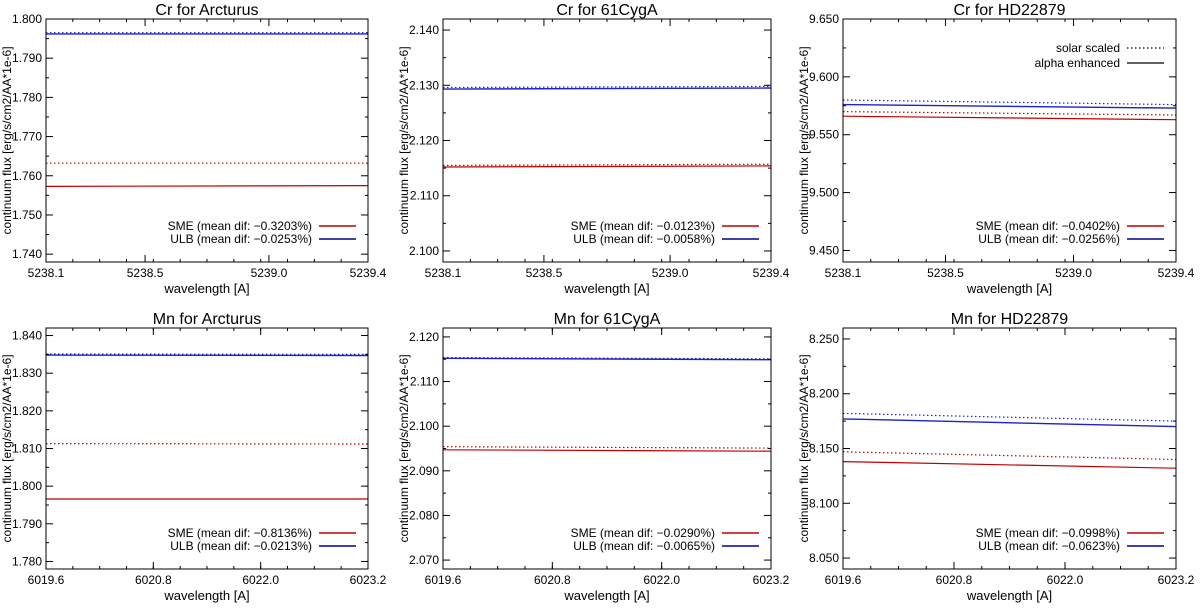 This screenshot has height=614, width=1200. Describe the element at coordinates (644, 546) in the screenshot. I see `legend-label: ULB (mean dif: −0.0065%)` at that location.